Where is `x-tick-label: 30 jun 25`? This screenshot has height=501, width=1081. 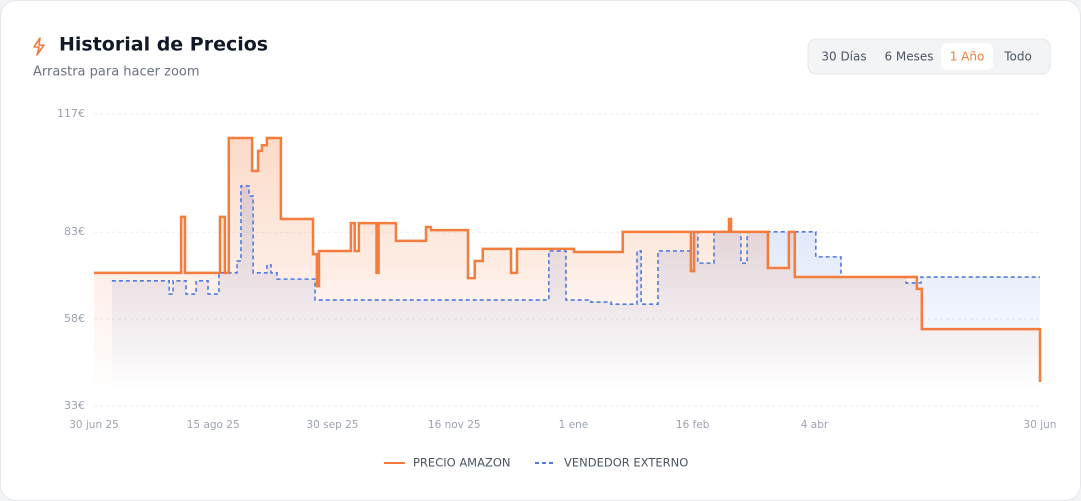 x-tick-label: 30 jun 25 is located at coordinates (94, 425).